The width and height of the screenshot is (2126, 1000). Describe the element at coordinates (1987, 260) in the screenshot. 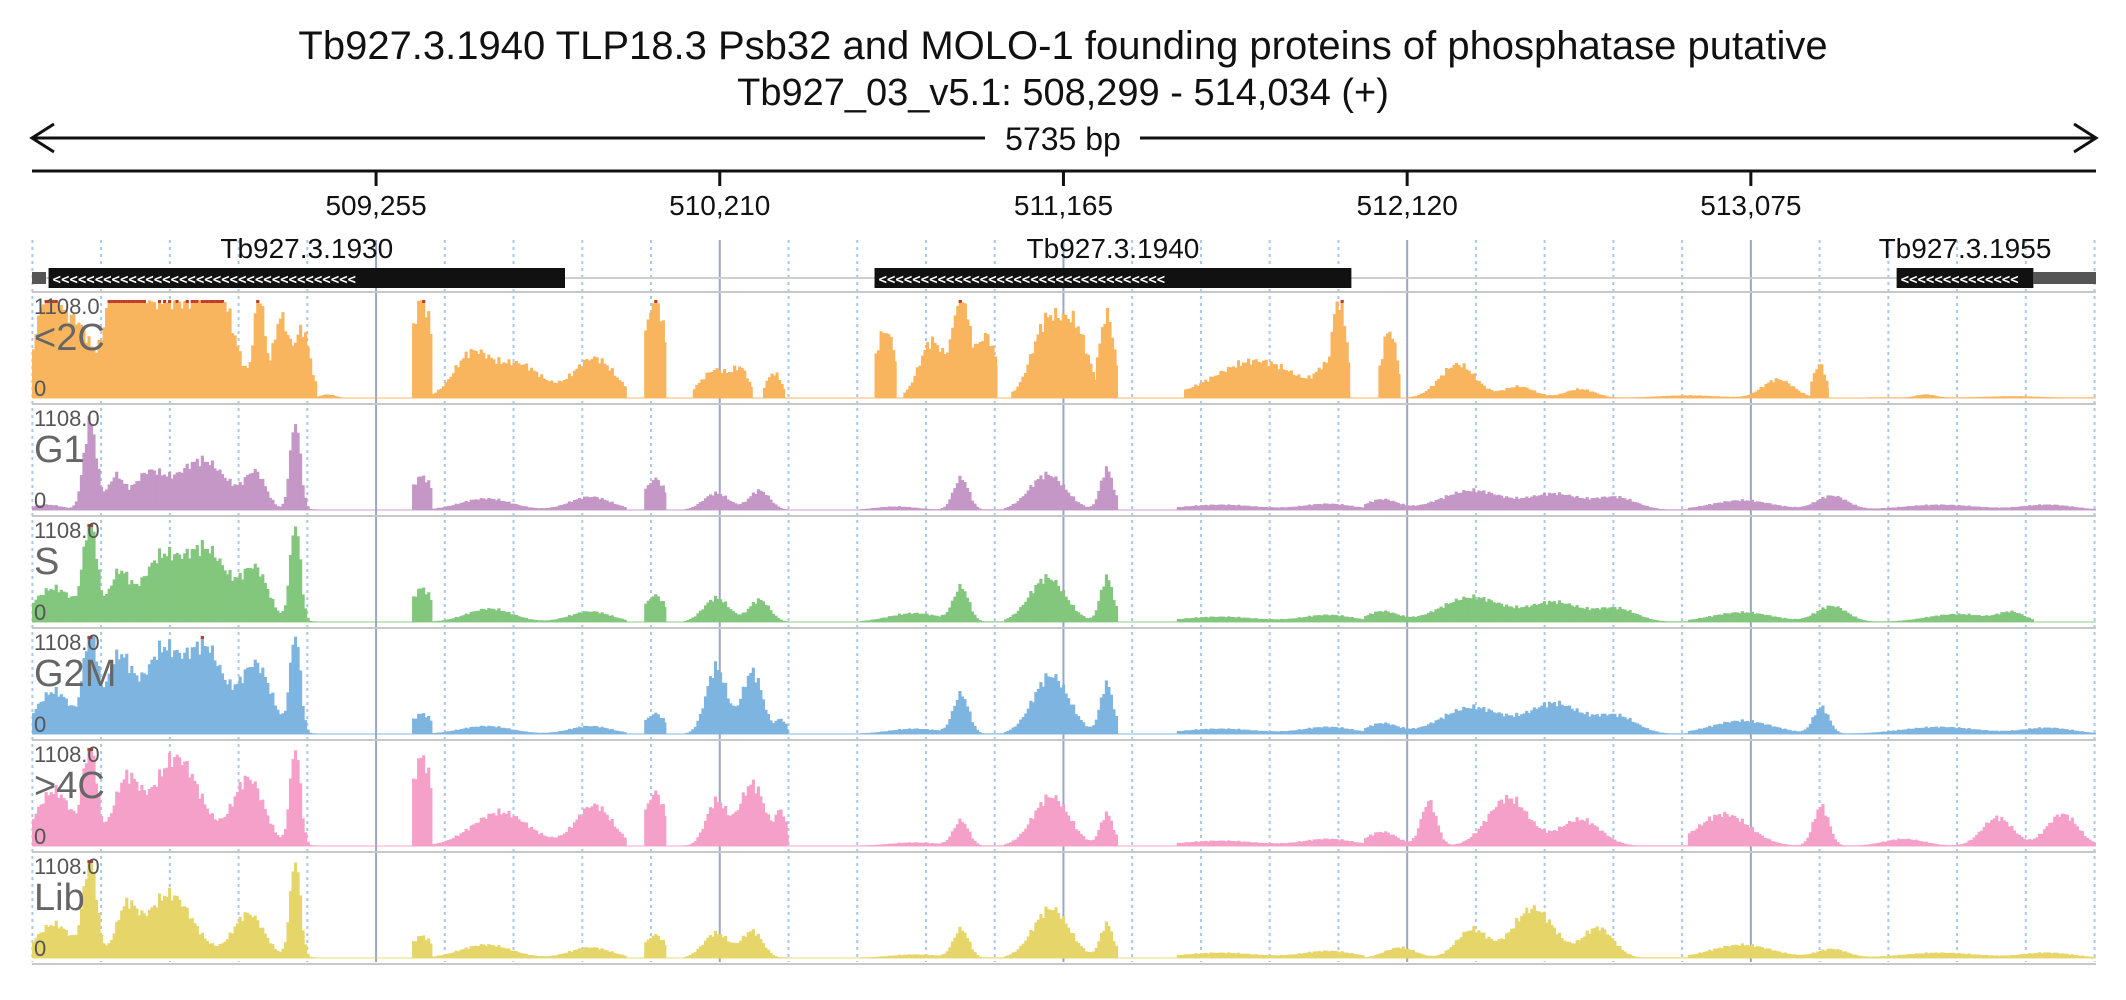

I see `gene-feature: <<<<<<<<<<<<<<Tb927.3.1955` at that location.